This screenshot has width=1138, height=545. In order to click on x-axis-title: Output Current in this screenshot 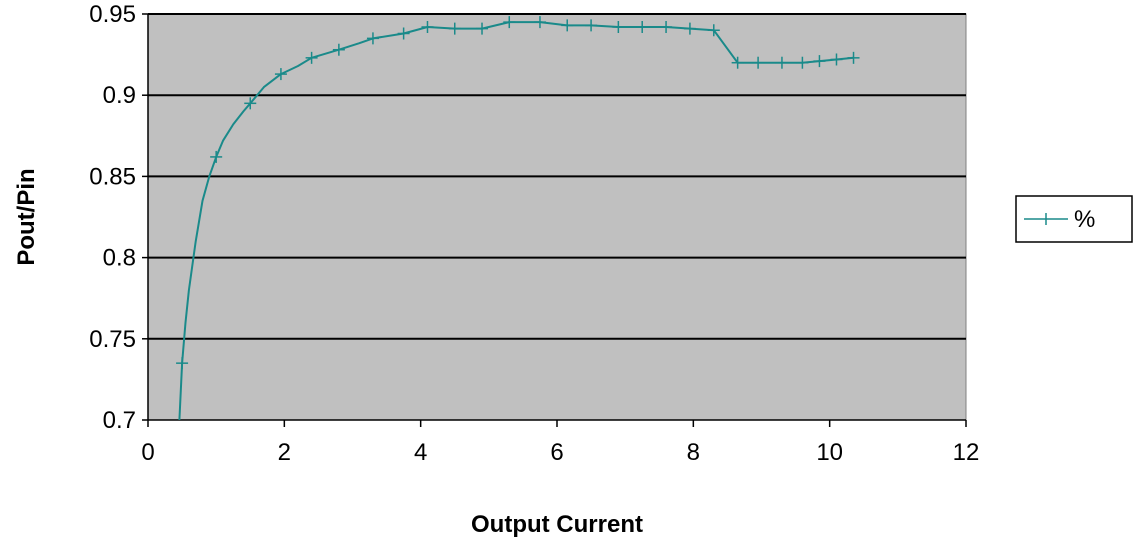, I will do `click(557, 524)`.